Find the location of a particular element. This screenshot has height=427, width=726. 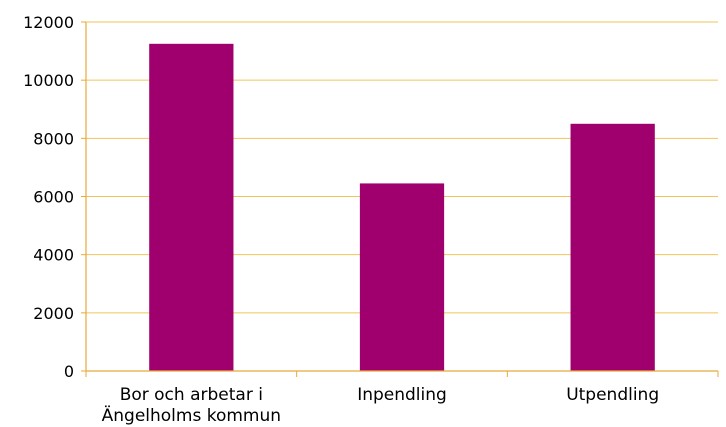

y-axis-tick-labels: 0 2000 4000 6000 8000 10000 12000 is located at coordinates (48, 197).